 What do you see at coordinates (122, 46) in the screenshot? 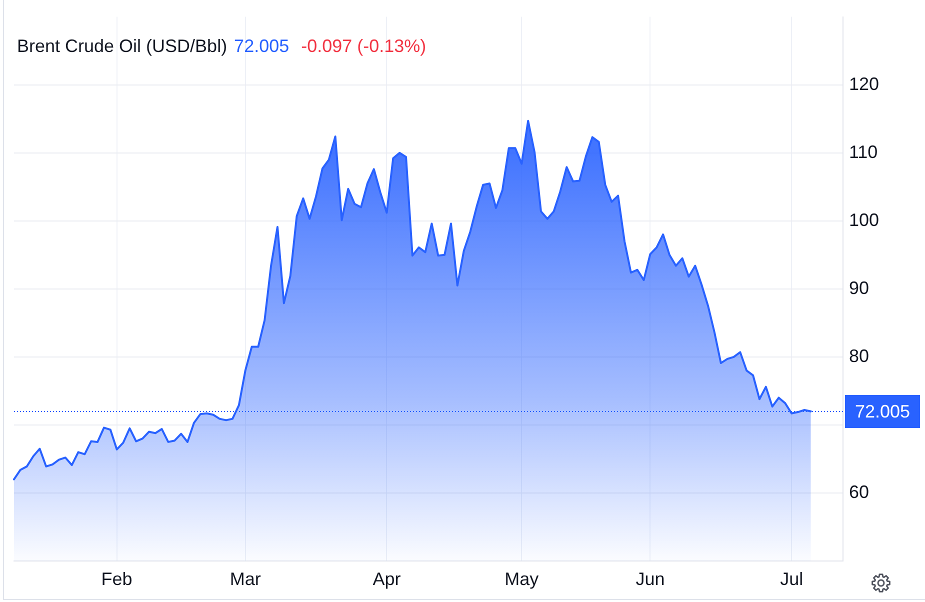
I see `text: Brent Crude Oil (USD/Bbl)` at bounding box center [122, 46].